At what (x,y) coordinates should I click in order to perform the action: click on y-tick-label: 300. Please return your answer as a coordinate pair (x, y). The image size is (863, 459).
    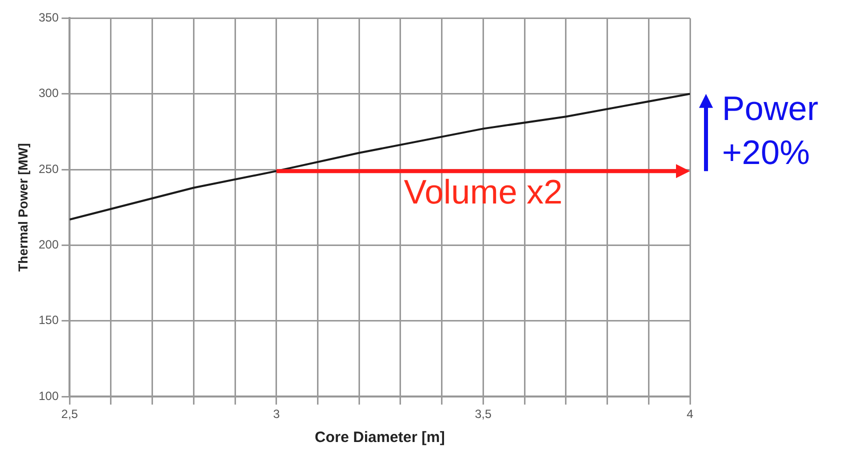
    Looking at the image, I should click on (48, 93).